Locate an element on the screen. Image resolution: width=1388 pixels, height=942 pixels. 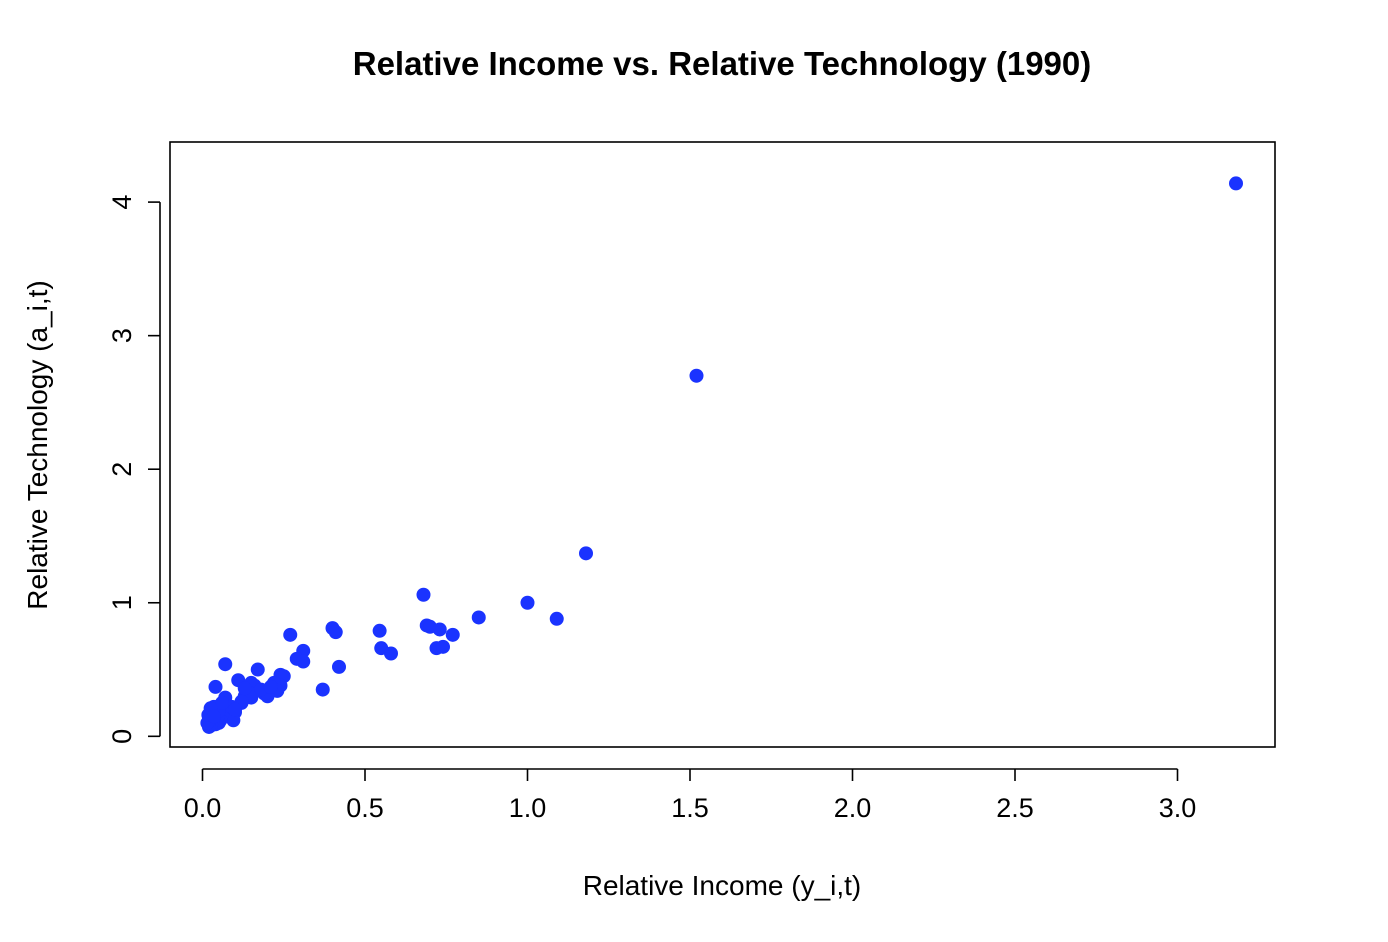
y-tick-label: 1 is located at coordinates (122, 602).